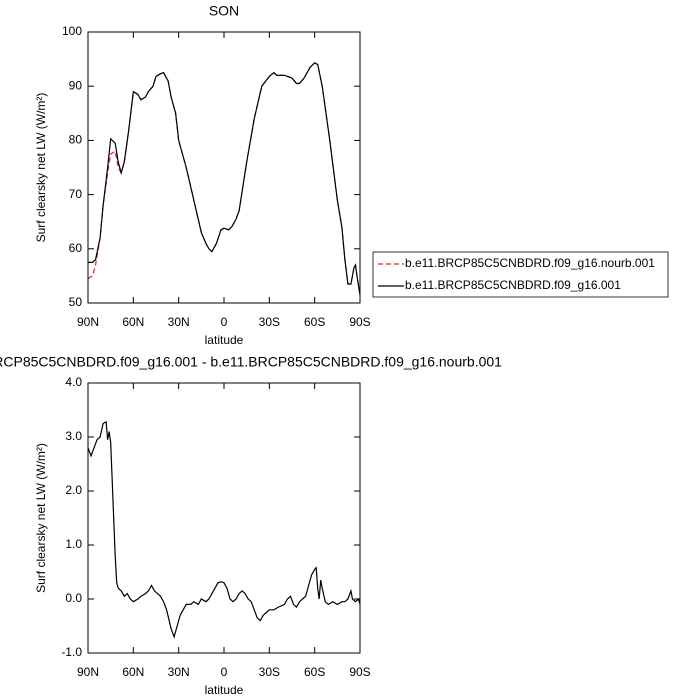  I want to click on y-tick-label: 90, so click(76, 85).